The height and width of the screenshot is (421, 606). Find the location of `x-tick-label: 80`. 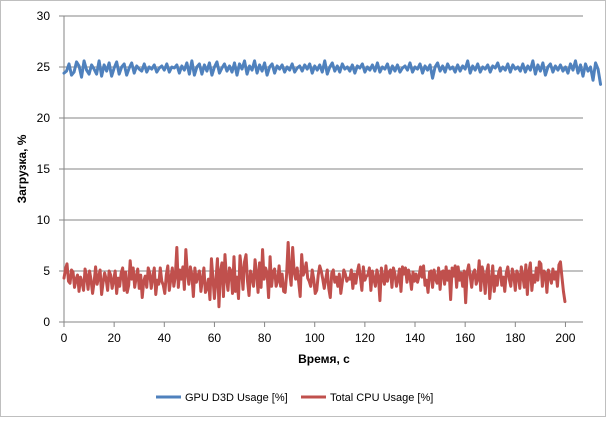

x-tick-label: 80 is located at coordinates (265, 338).